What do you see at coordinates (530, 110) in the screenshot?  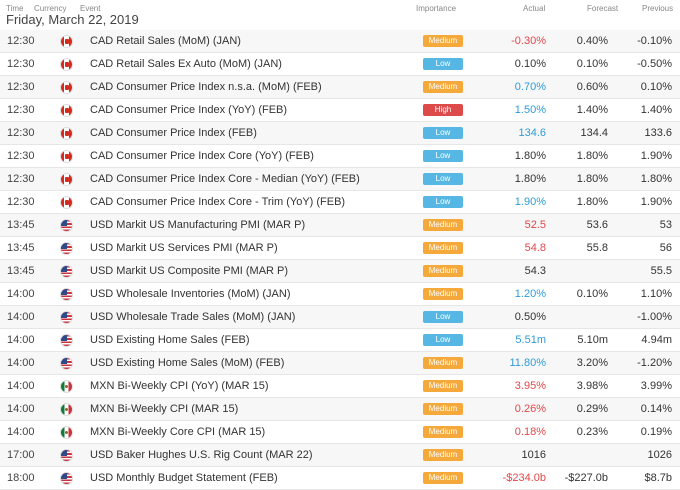 I see `actual-value: 1.50%` at bounding box center [530, 110].